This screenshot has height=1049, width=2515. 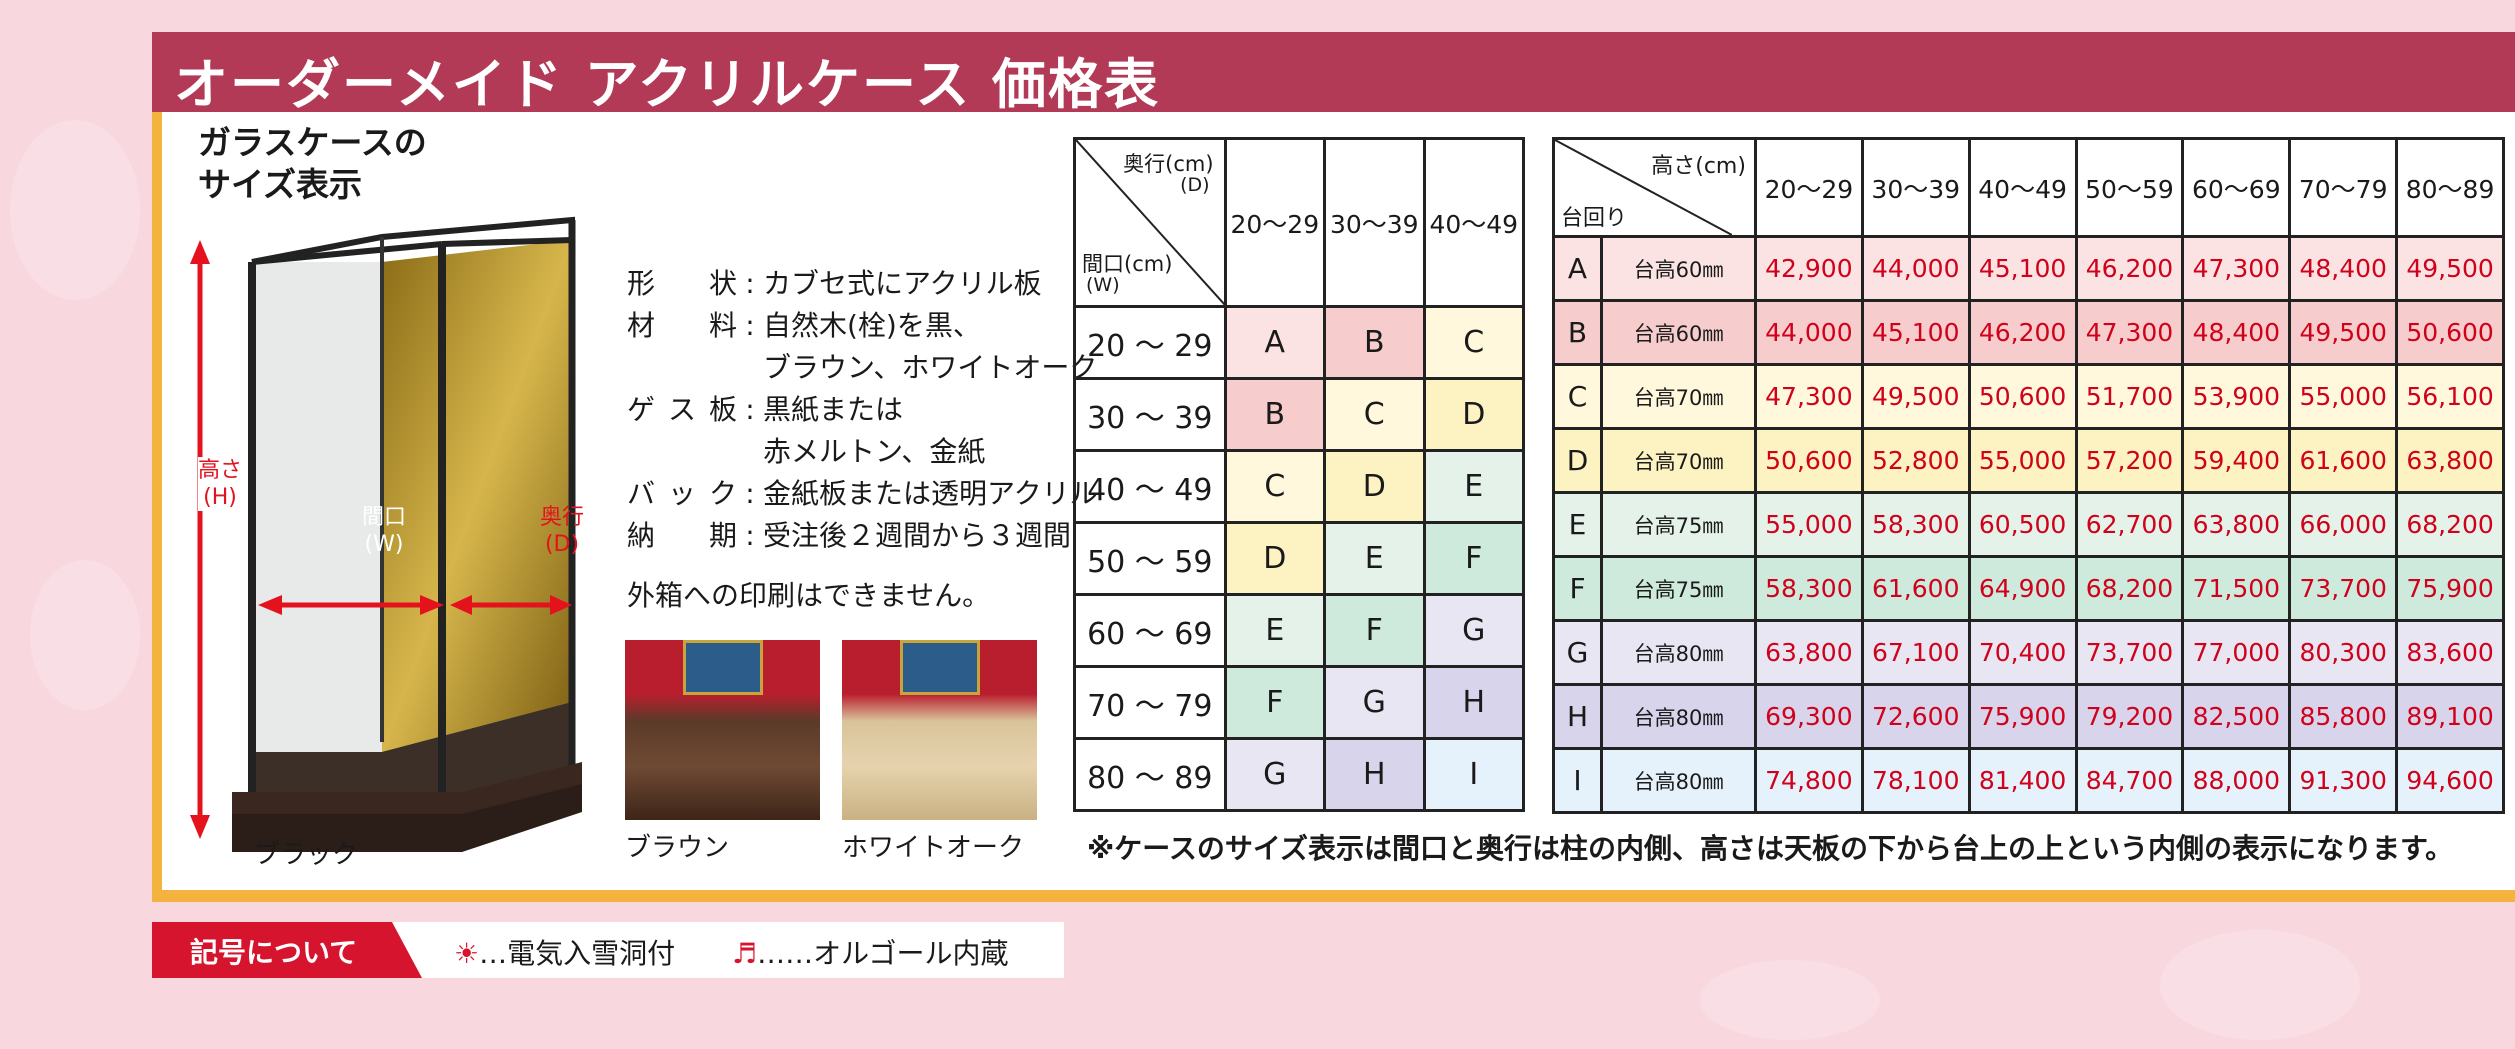 What do you see at coordinates (1168, 164) in the screenshot?
I see `corner-depth-label: 奥行(cm)` at bounding box center [1168, 164].